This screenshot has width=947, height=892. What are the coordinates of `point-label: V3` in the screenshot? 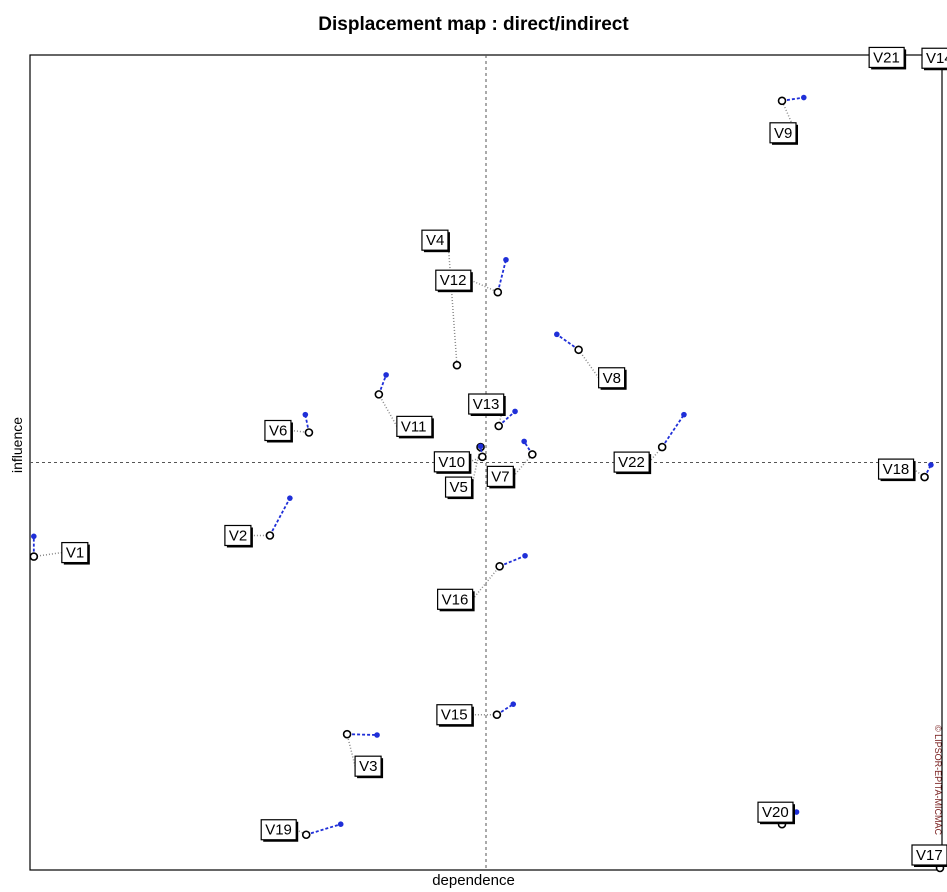 It's located at (368, 766).